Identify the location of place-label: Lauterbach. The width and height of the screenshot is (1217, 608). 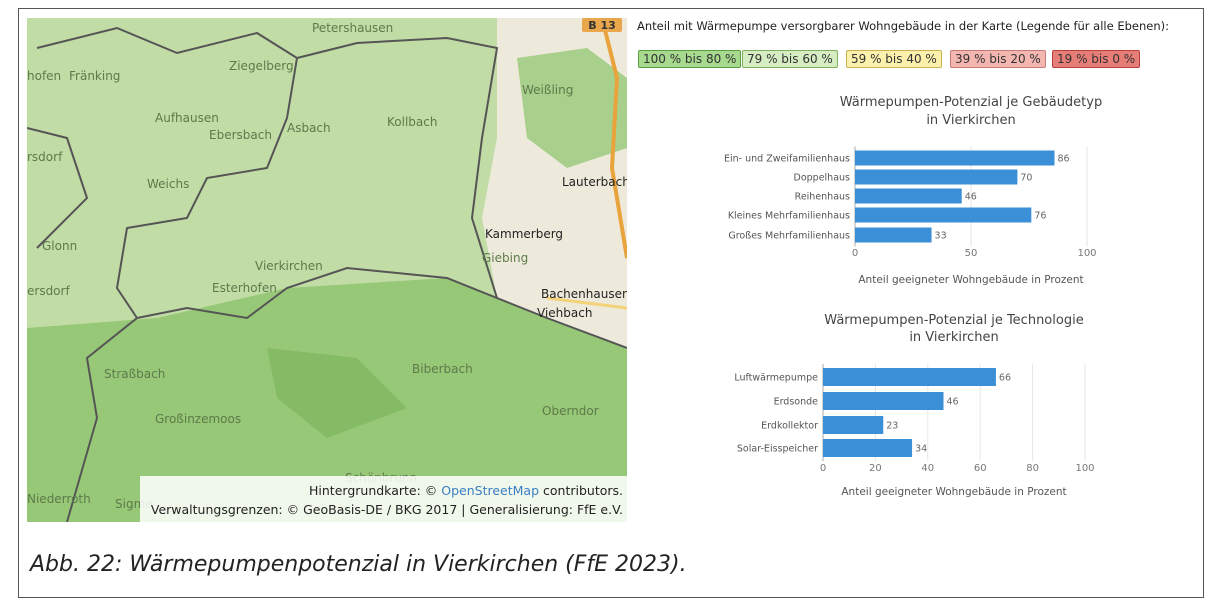
(594, 182).